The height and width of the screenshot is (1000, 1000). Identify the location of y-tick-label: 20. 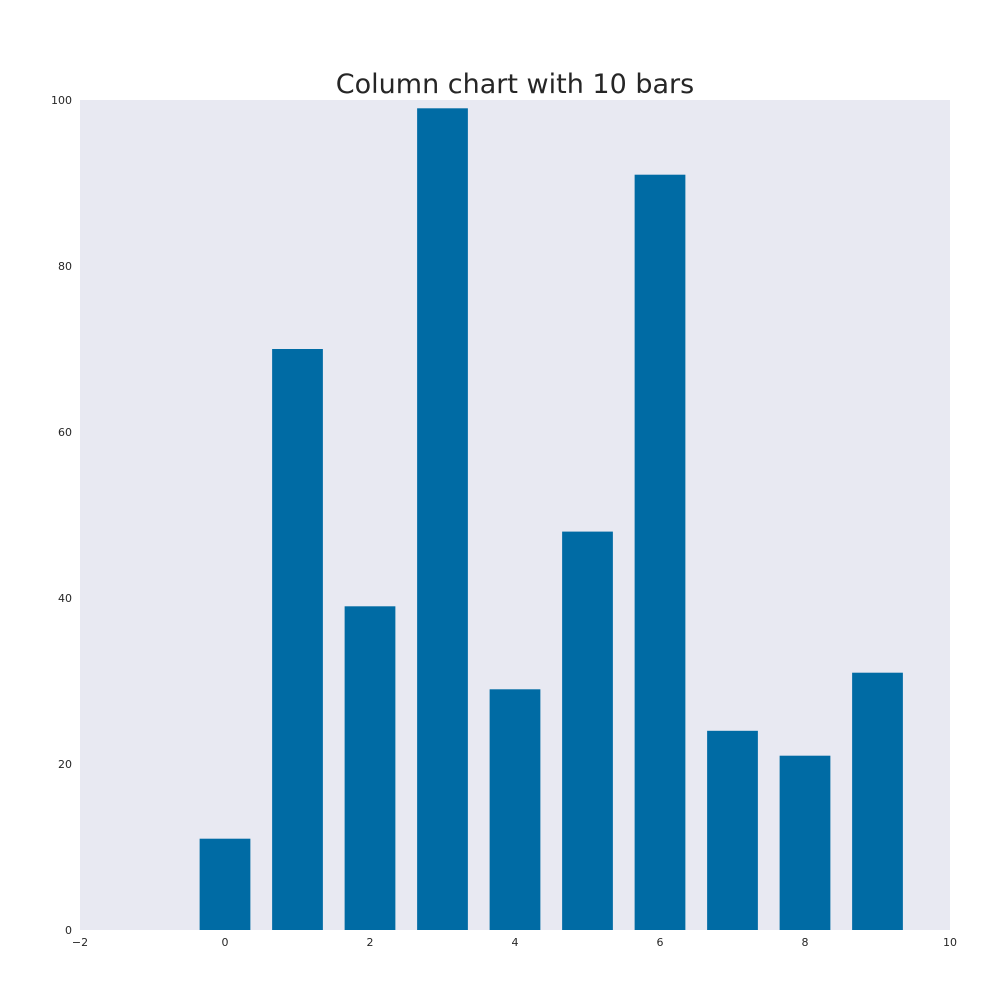
(65, 764).